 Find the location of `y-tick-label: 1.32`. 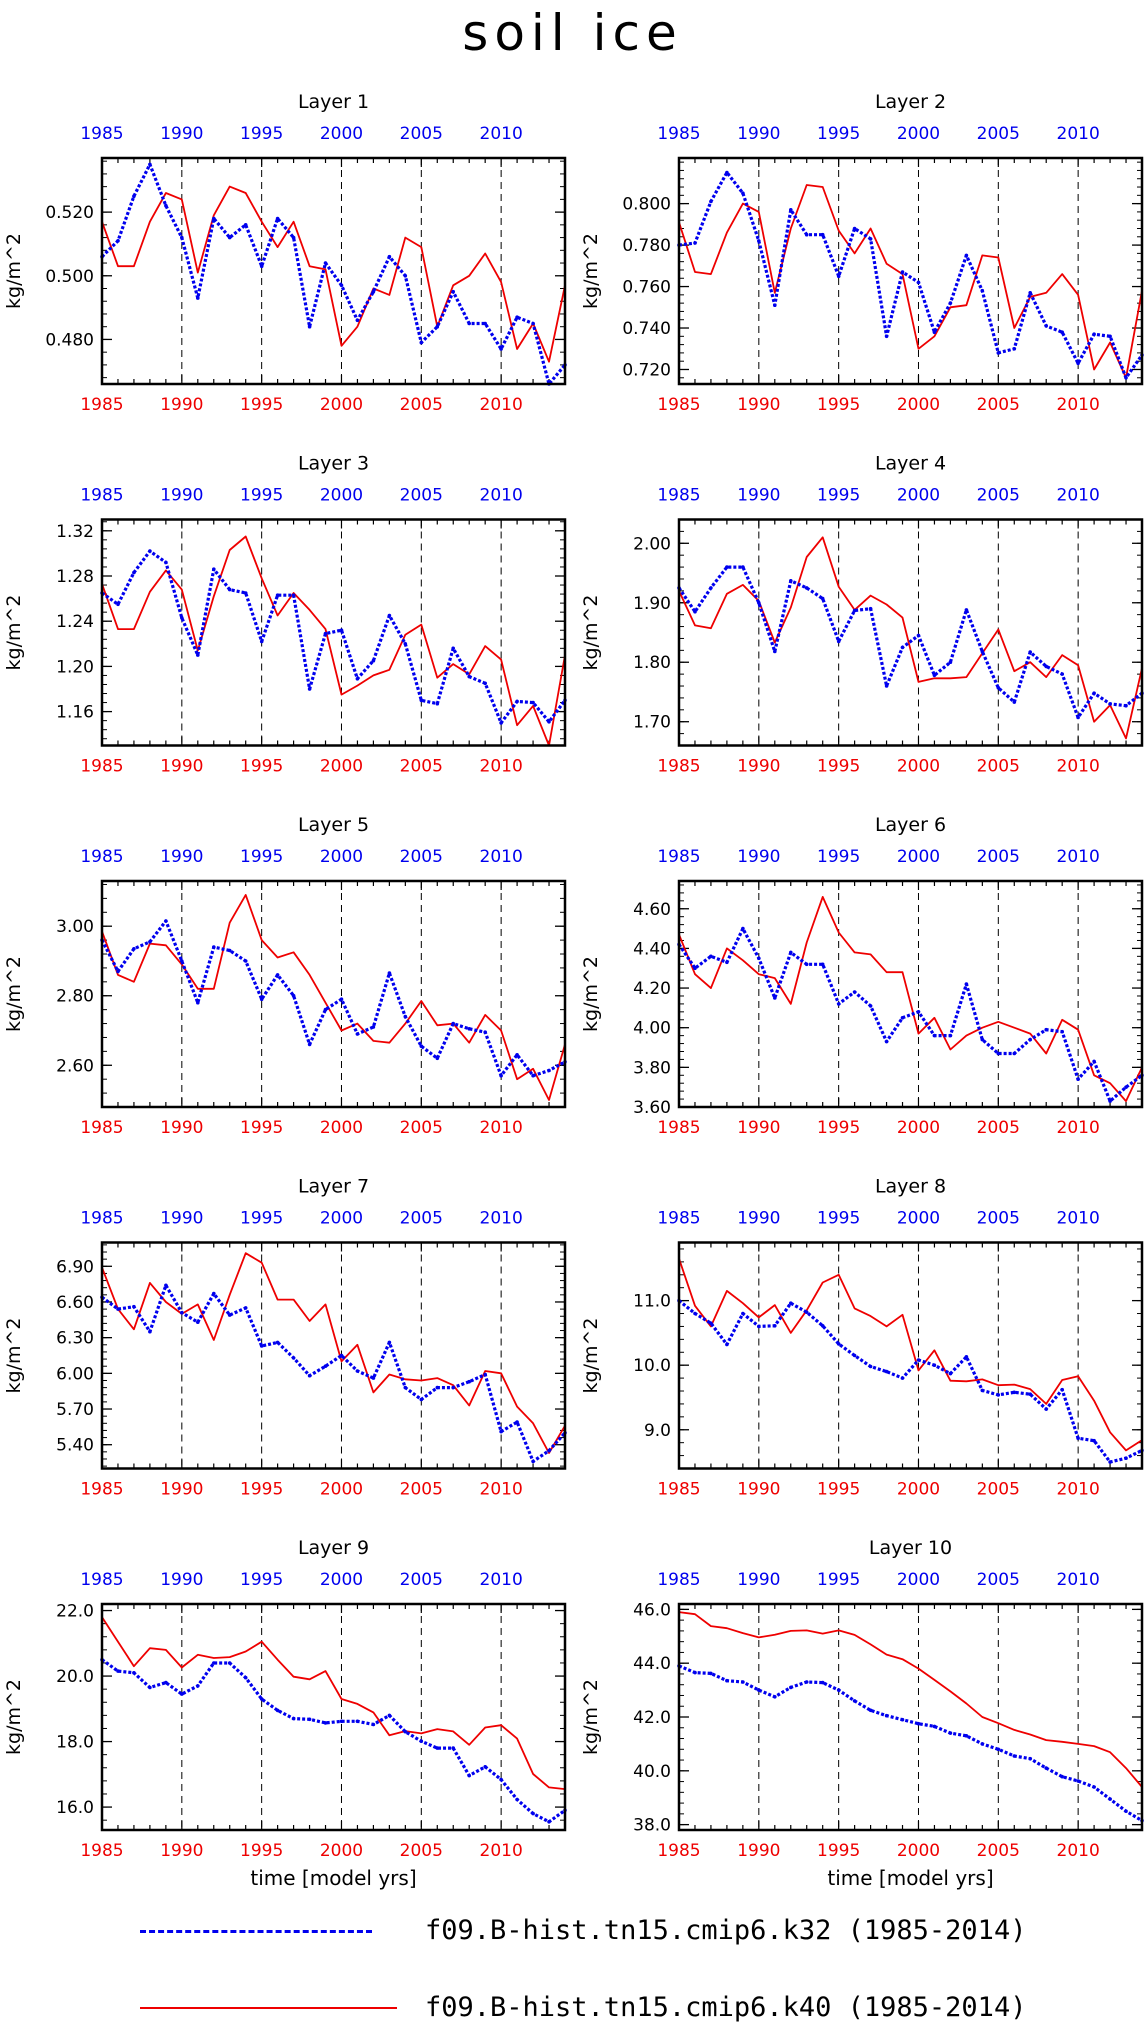

y-tick-label: 1.32 is located at coordinates (75, 532).